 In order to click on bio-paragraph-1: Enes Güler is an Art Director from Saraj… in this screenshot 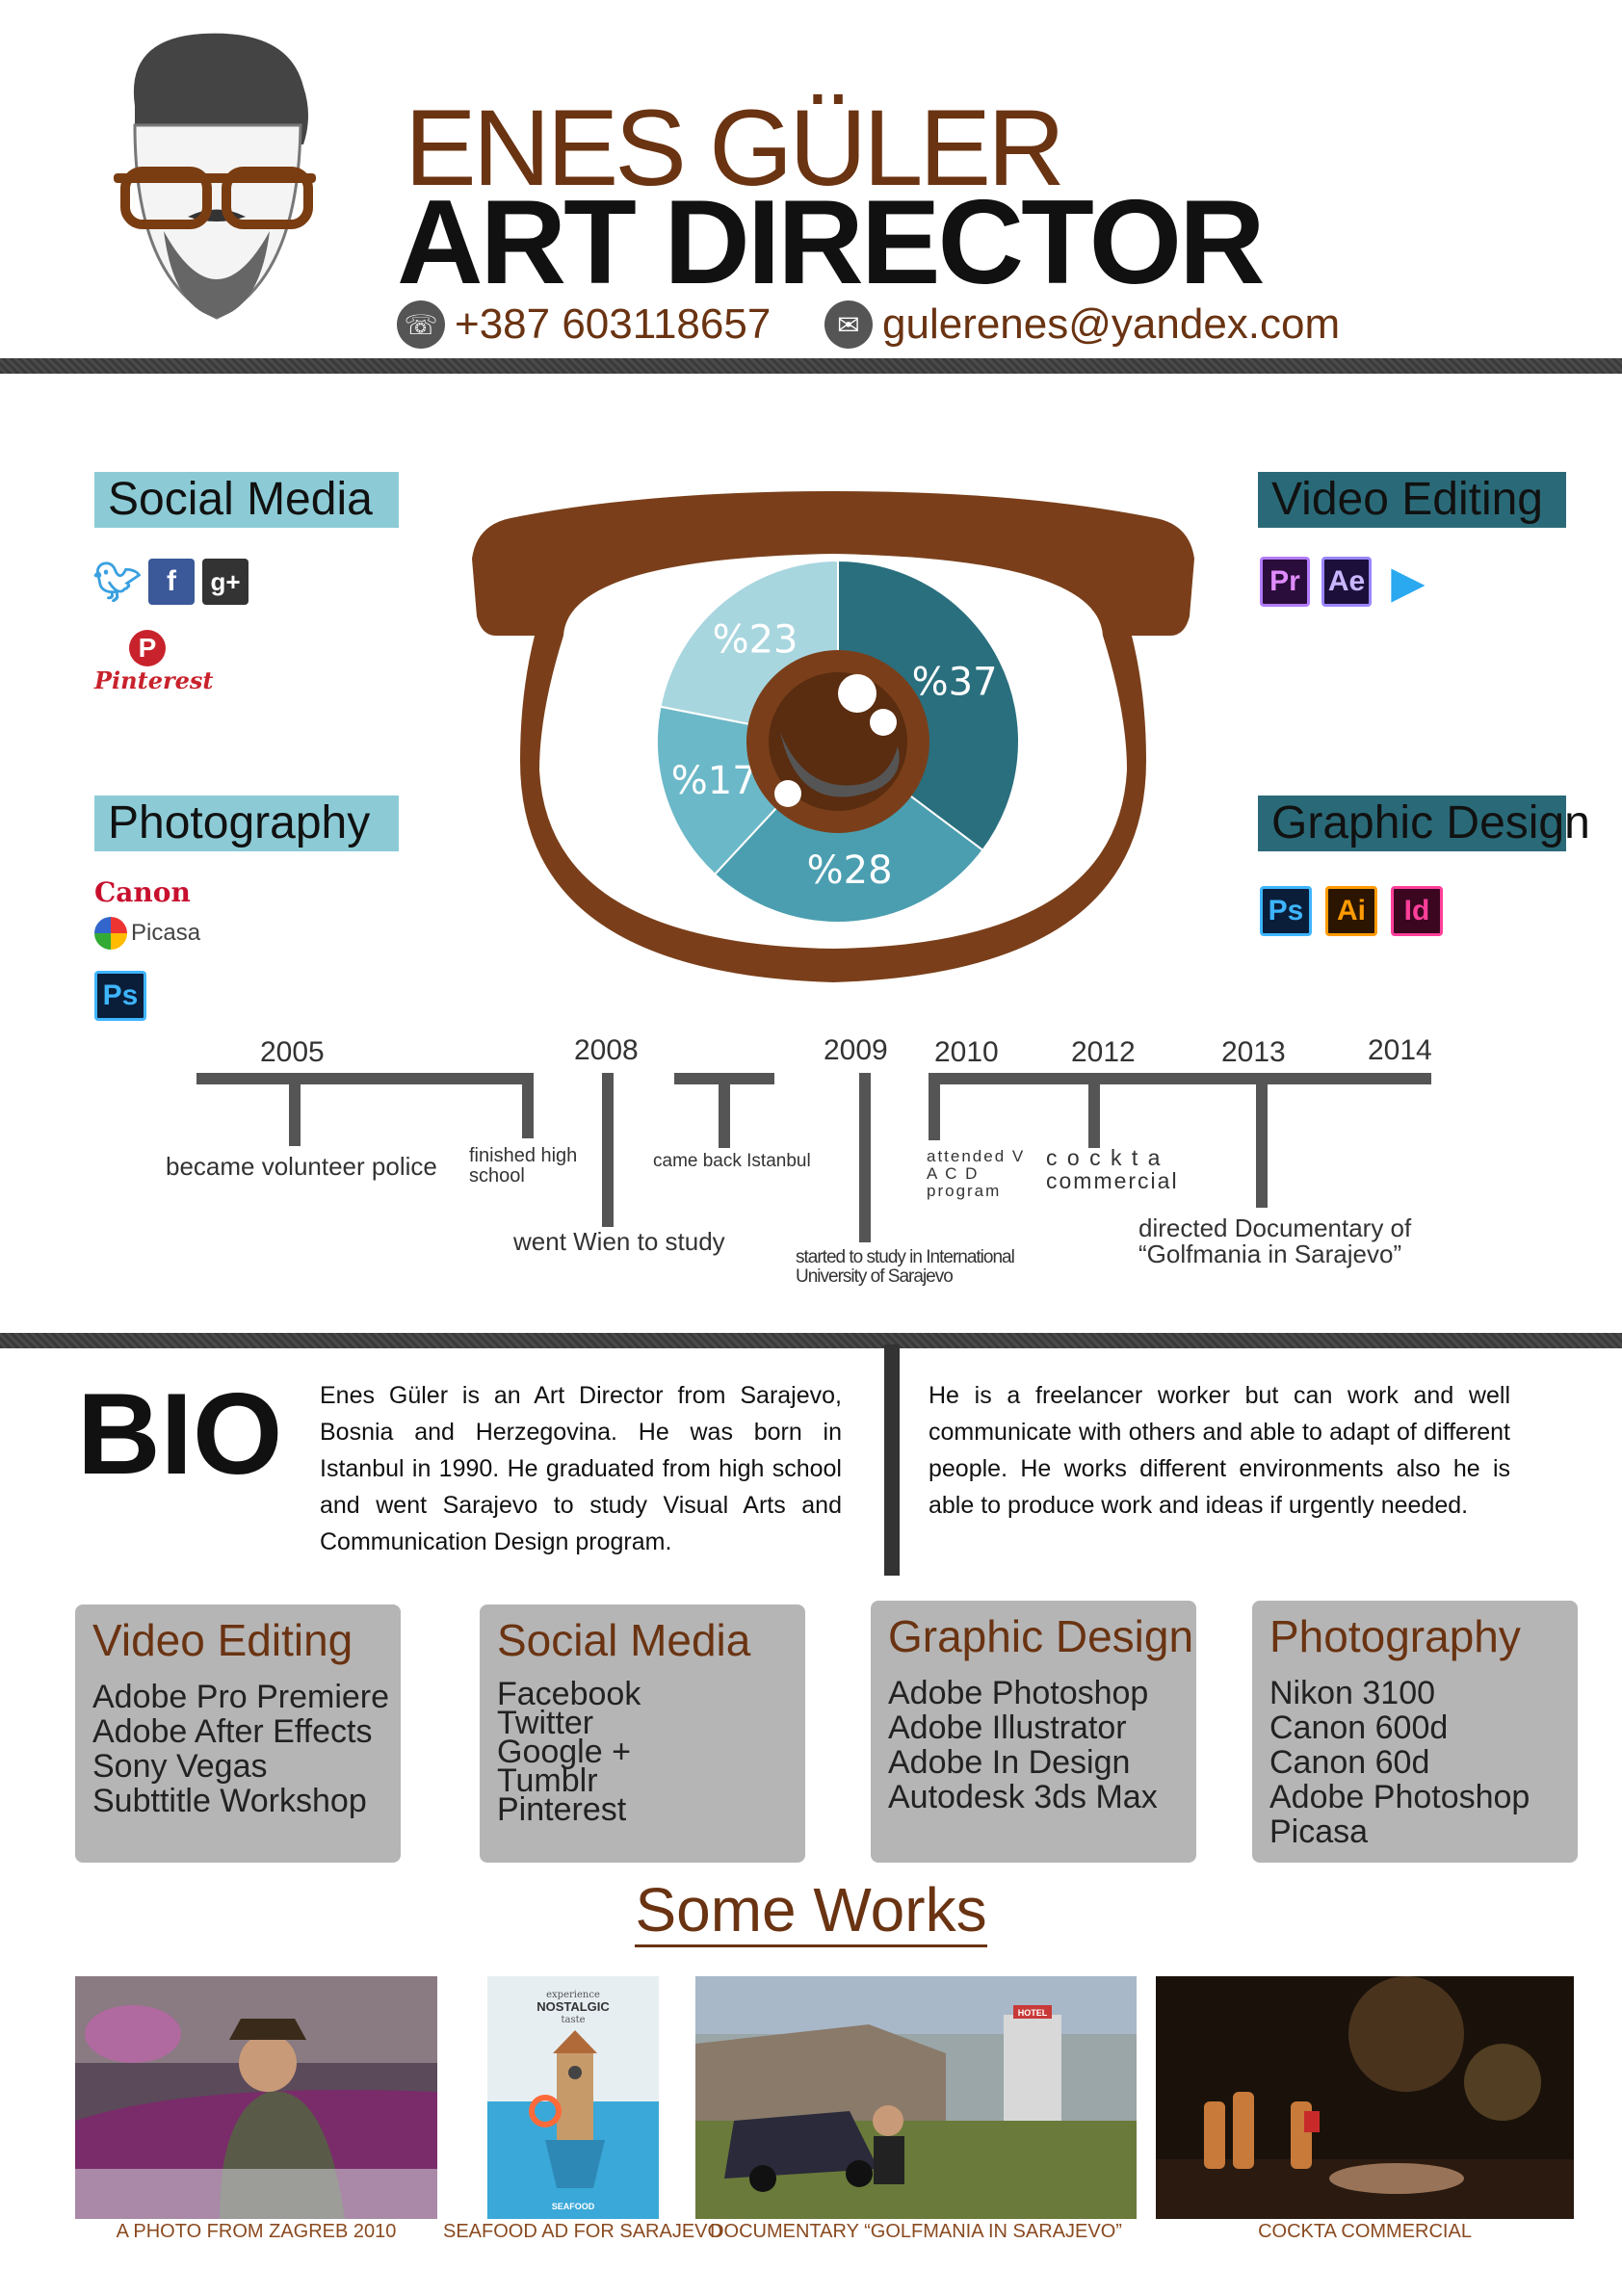, I will do `click(581, 1468)`.